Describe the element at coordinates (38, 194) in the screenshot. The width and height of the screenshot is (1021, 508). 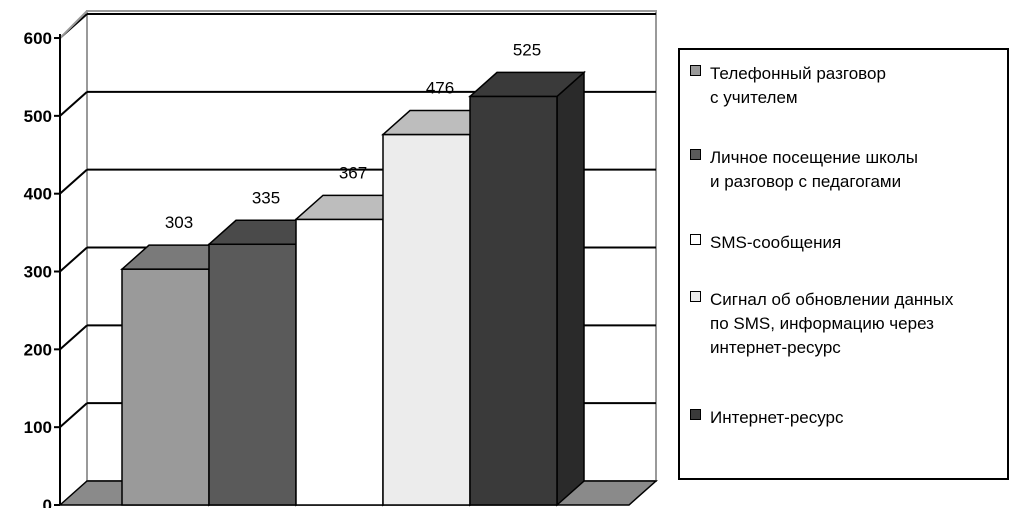
I see `y-tick-label: 400` at that location.